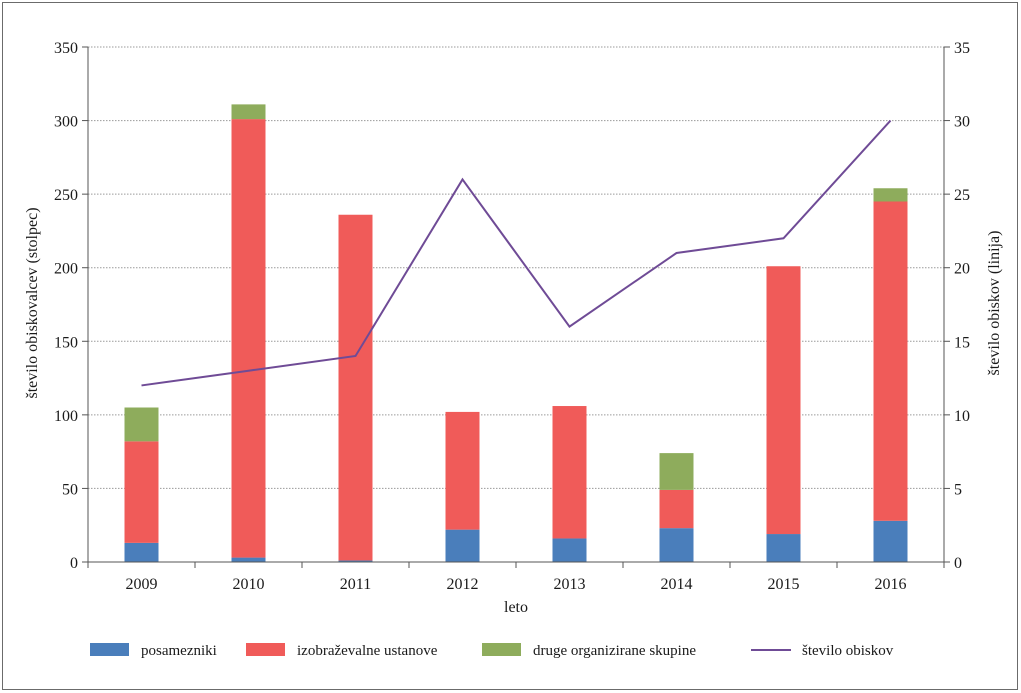 The width and height of the screenshot is (1021, 693). I want to click on y2-tick-label: 0, so click(958, 563).